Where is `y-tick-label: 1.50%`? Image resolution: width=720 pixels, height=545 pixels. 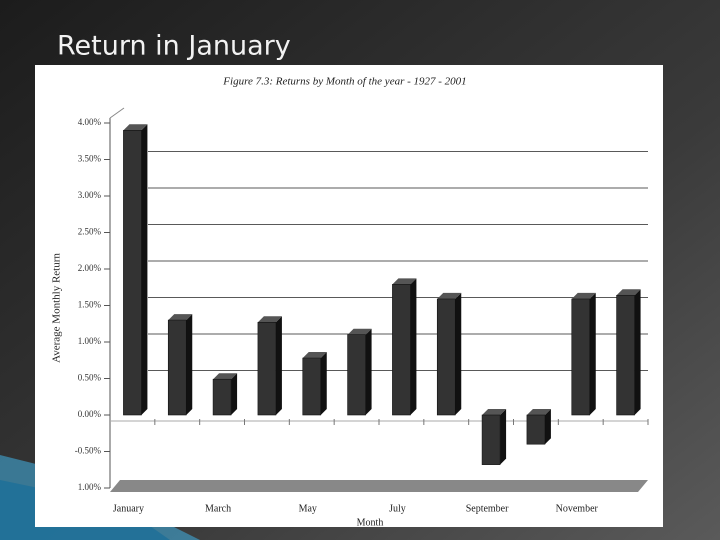 y-tick-label: 1.50% is located at coordinates (90, 305).